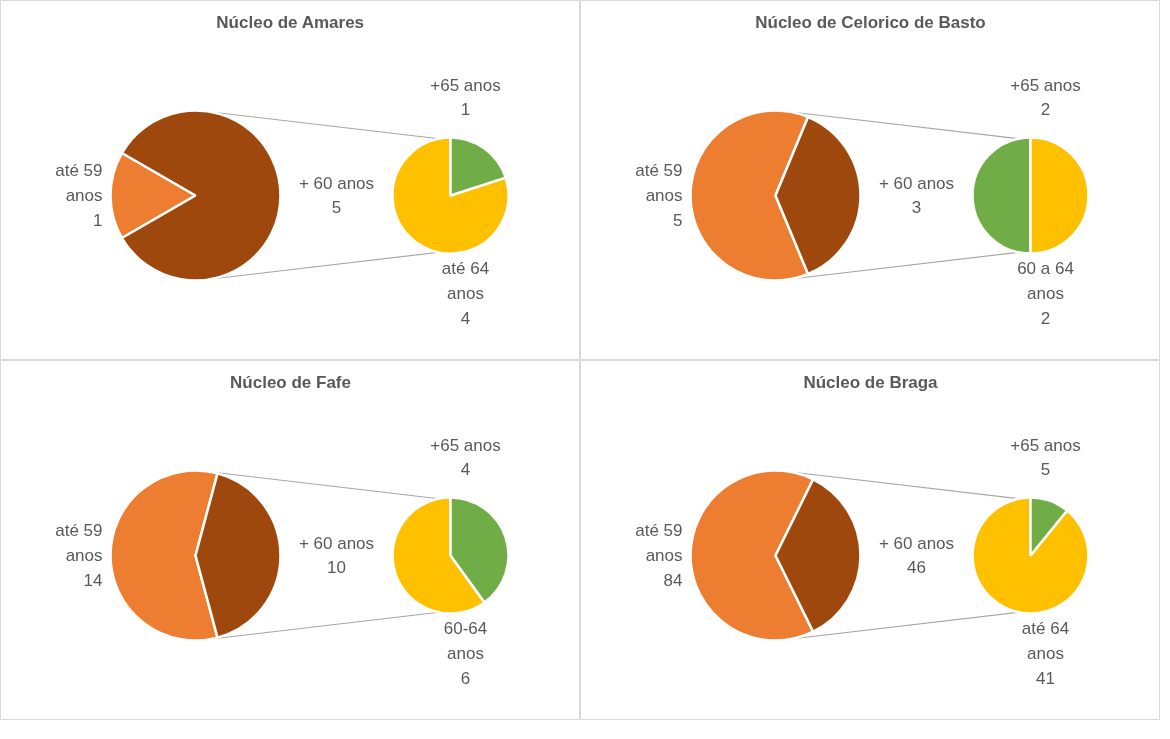 This screenshot has height=739, width=1170. I want to click on data-label: 84, so click(673, 580).